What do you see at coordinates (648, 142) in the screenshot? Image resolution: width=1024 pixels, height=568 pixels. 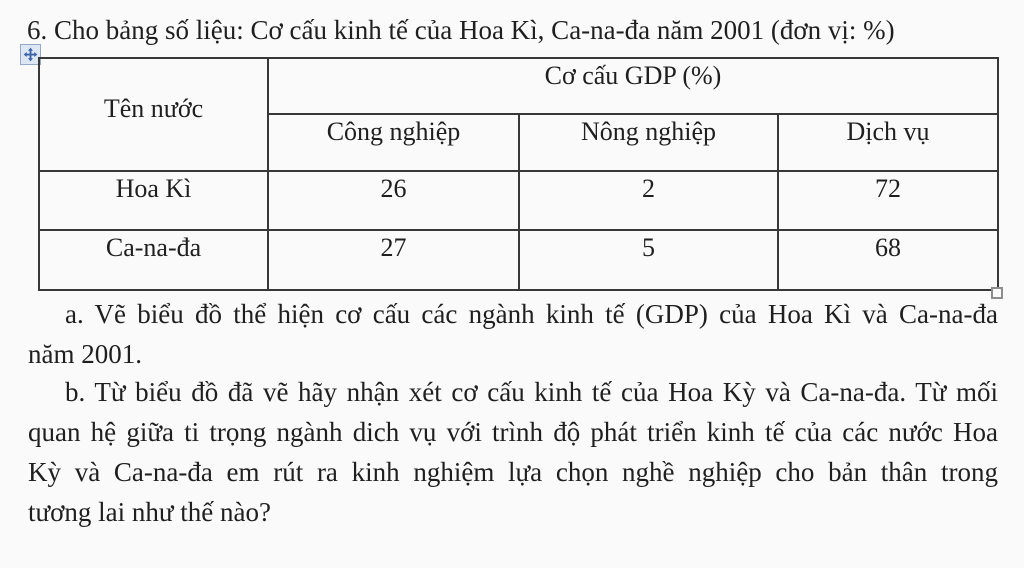 I see `column-header-agriculture: Nông nghiệp` at bounding box center [648, 142].